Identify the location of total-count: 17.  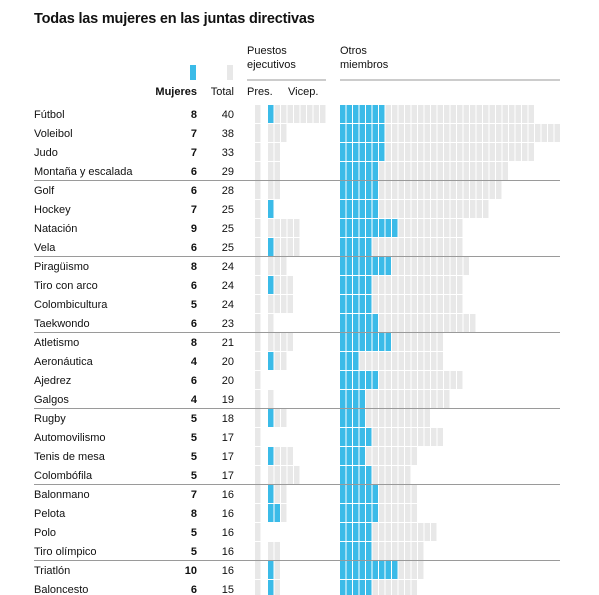
(228, 457).